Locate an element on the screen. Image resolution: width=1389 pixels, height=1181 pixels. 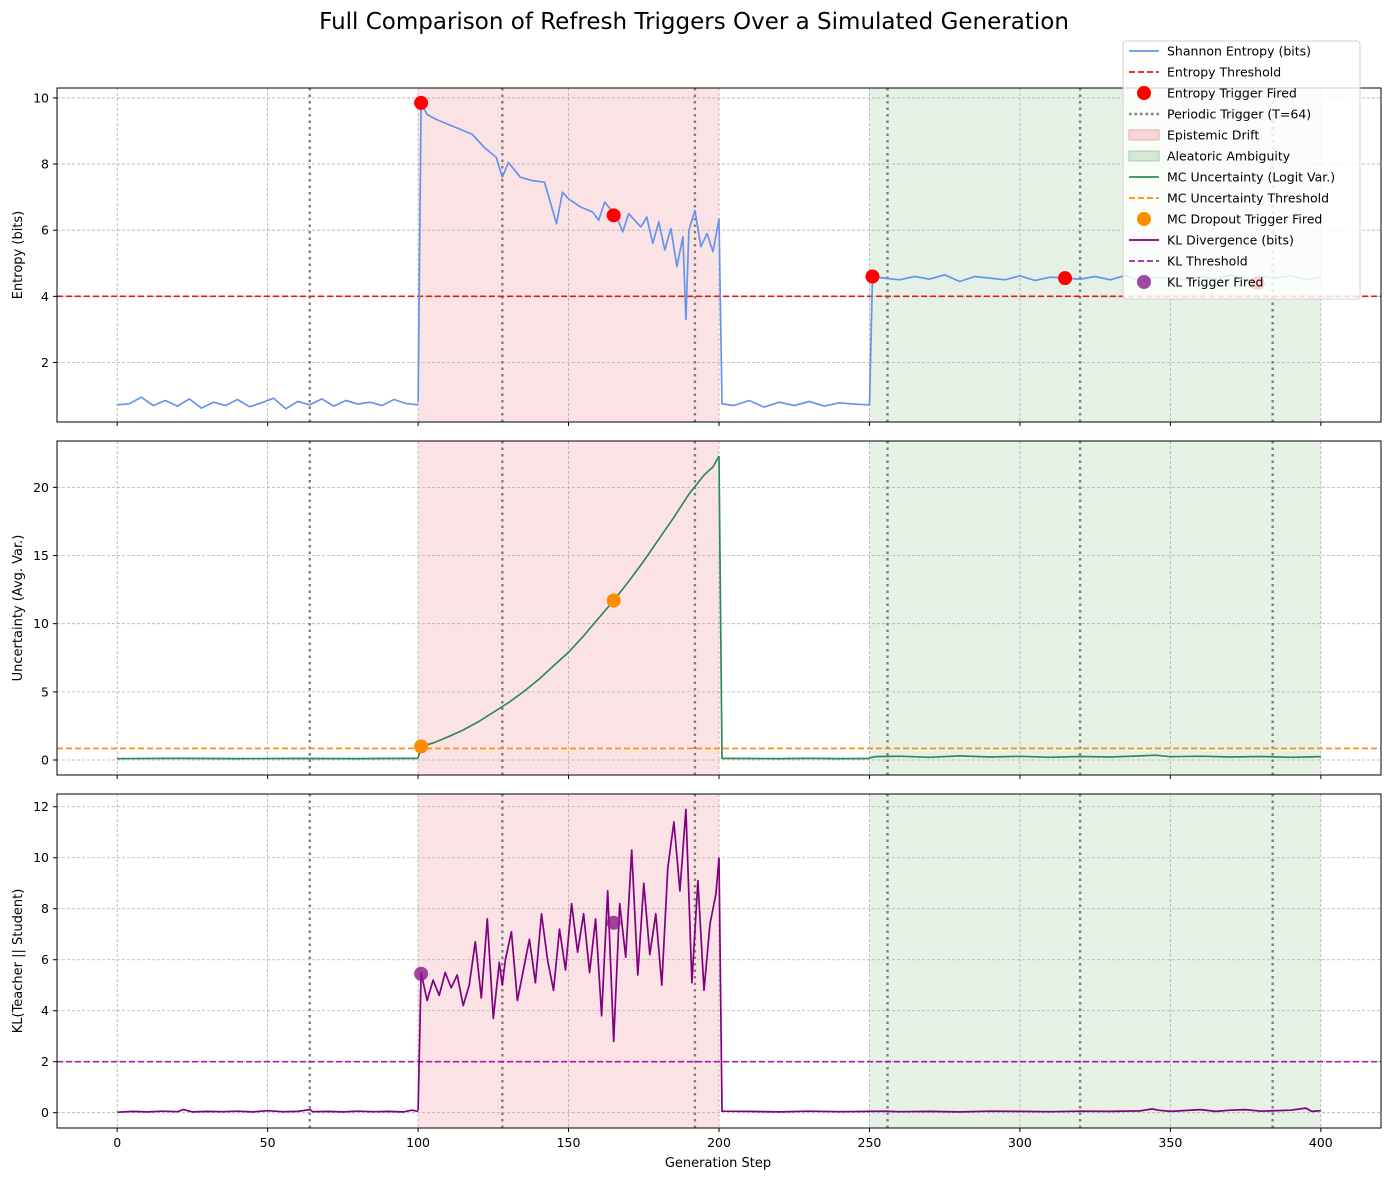
legend-item: Epistemic Drift is located at coordinates (1193, 135).